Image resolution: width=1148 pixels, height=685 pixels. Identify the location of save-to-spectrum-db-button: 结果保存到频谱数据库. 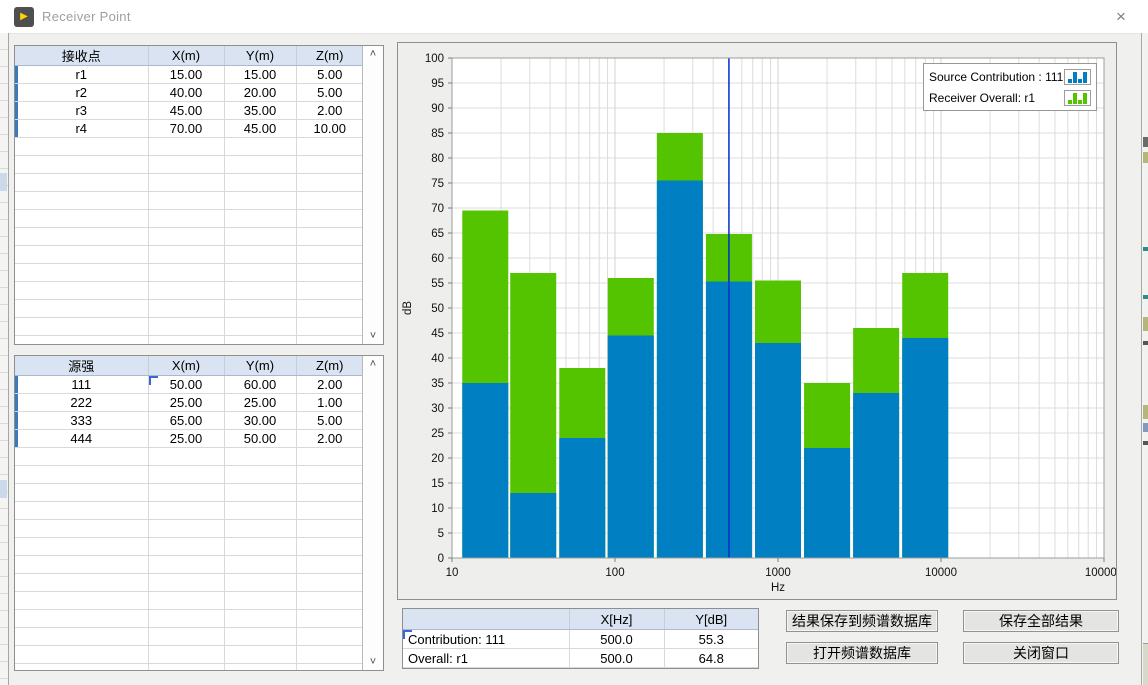
(862, 621).